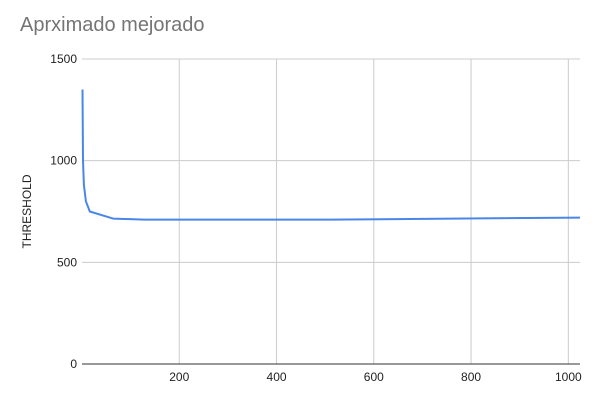  I want to click on x-tick-label: 600, so click(374, 377).